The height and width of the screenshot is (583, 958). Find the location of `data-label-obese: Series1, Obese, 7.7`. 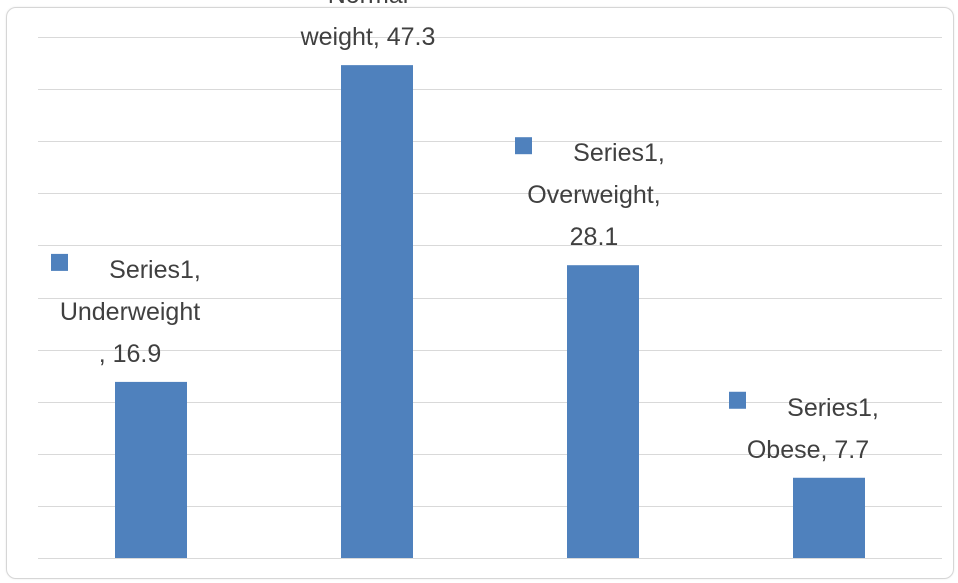

data-label-obese: Series1, Obese, 7.7 is located at coordinates (804, 427).